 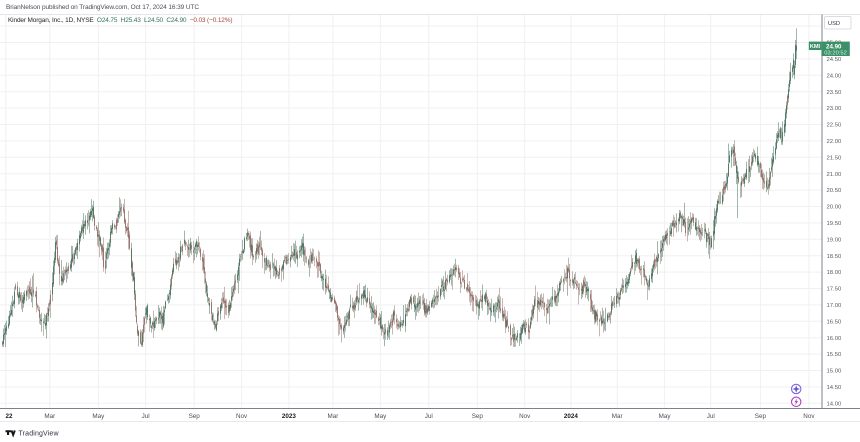 I want to click on svg-text: 20.50, so click(x=834, y=191).